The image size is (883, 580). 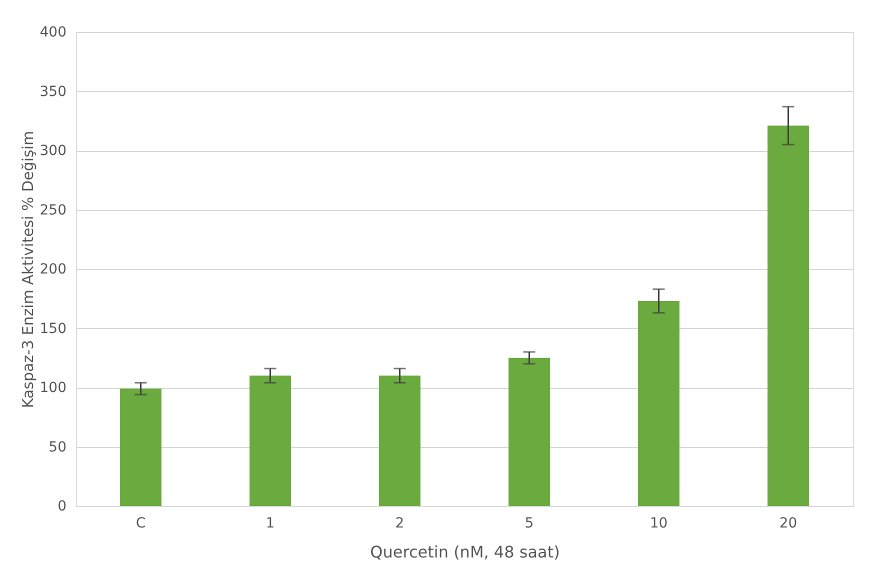 I want to click on x-axis-title: Quercetin (nM, 48 saat), so click(x=465, y=552).